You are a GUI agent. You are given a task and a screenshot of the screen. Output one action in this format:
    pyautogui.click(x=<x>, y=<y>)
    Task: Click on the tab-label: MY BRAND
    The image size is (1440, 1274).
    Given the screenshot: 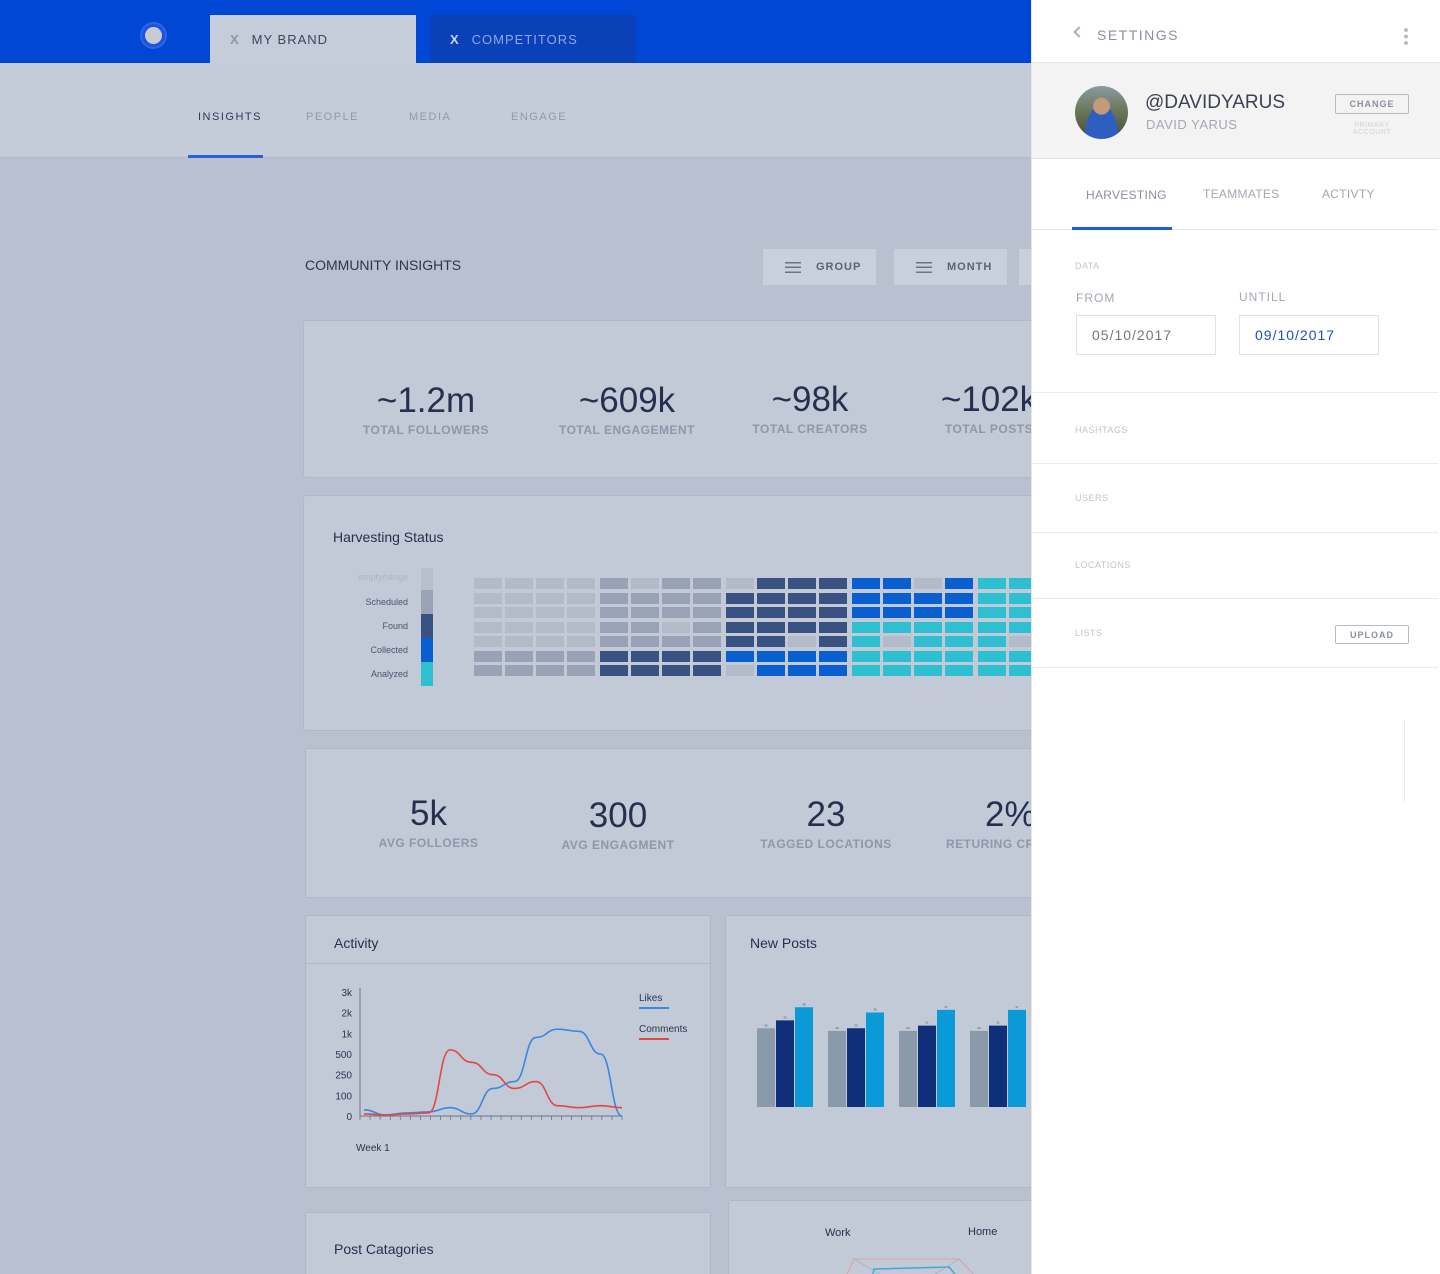 What is the action you would take?
    pyautogui.click(x=290, y=39)
    